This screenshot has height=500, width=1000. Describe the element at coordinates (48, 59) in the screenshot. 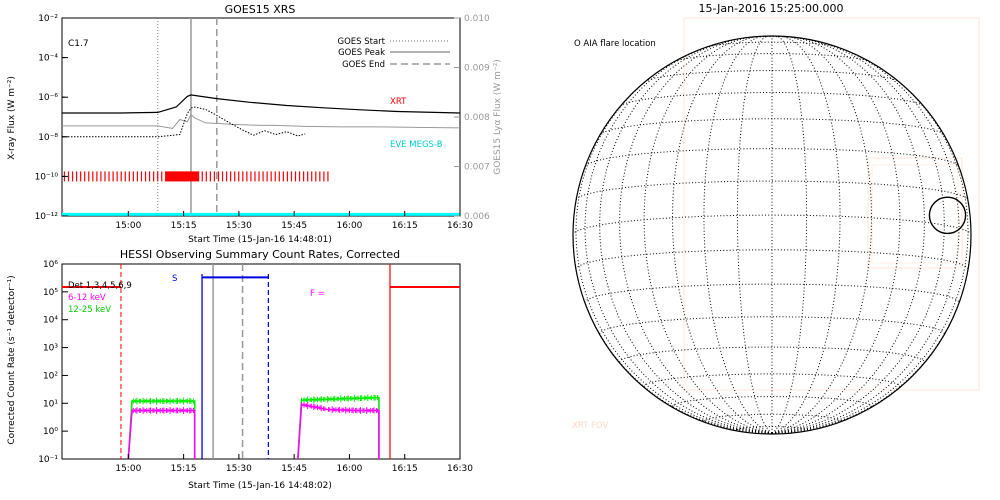

I see `goes-ytick-label: 10⁻⁴` at that location.